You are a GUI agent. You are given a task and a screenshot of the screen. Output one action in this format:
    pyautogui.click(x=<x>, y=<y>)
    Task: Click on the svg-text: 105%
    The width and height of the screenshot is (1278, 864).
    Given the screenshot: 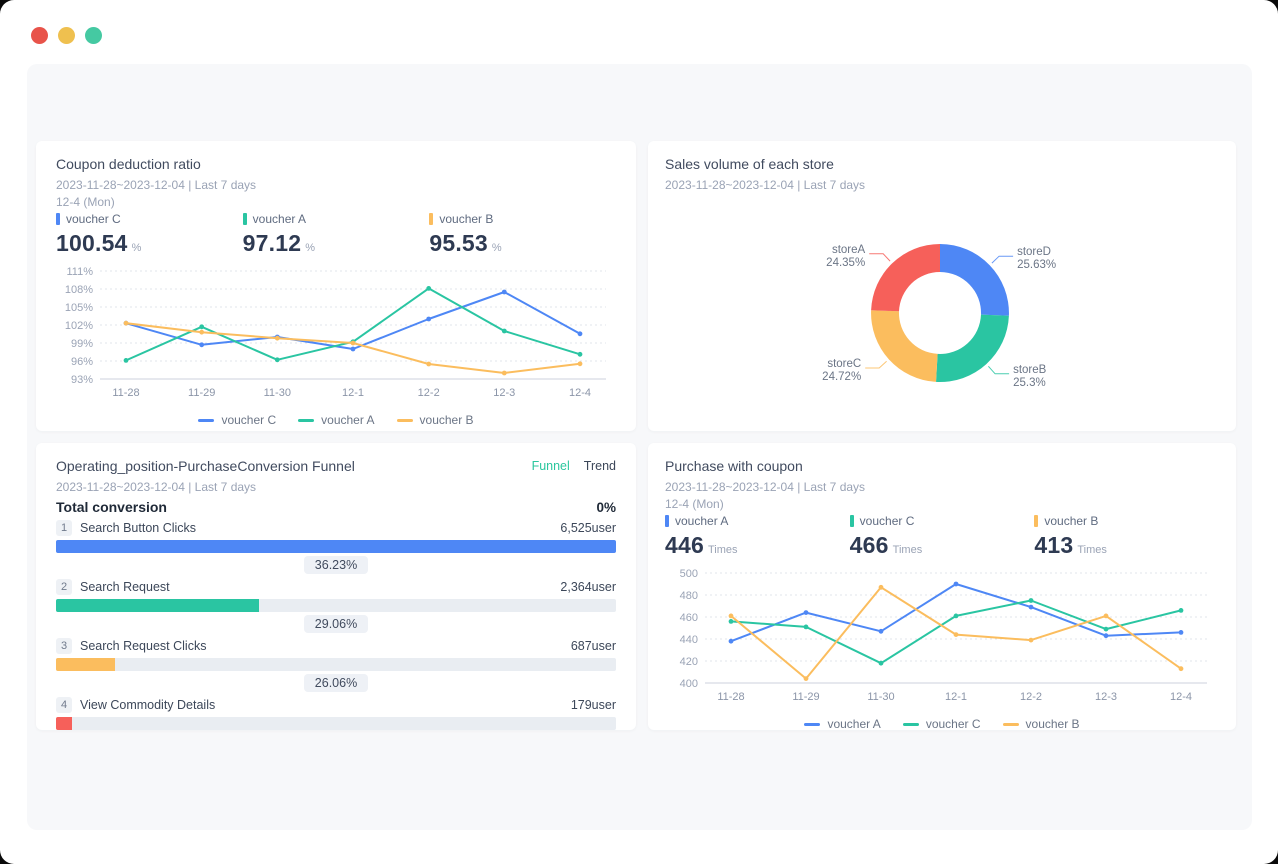 What is the action you would take?
    pyautogui.click(x=79, y=308)
    